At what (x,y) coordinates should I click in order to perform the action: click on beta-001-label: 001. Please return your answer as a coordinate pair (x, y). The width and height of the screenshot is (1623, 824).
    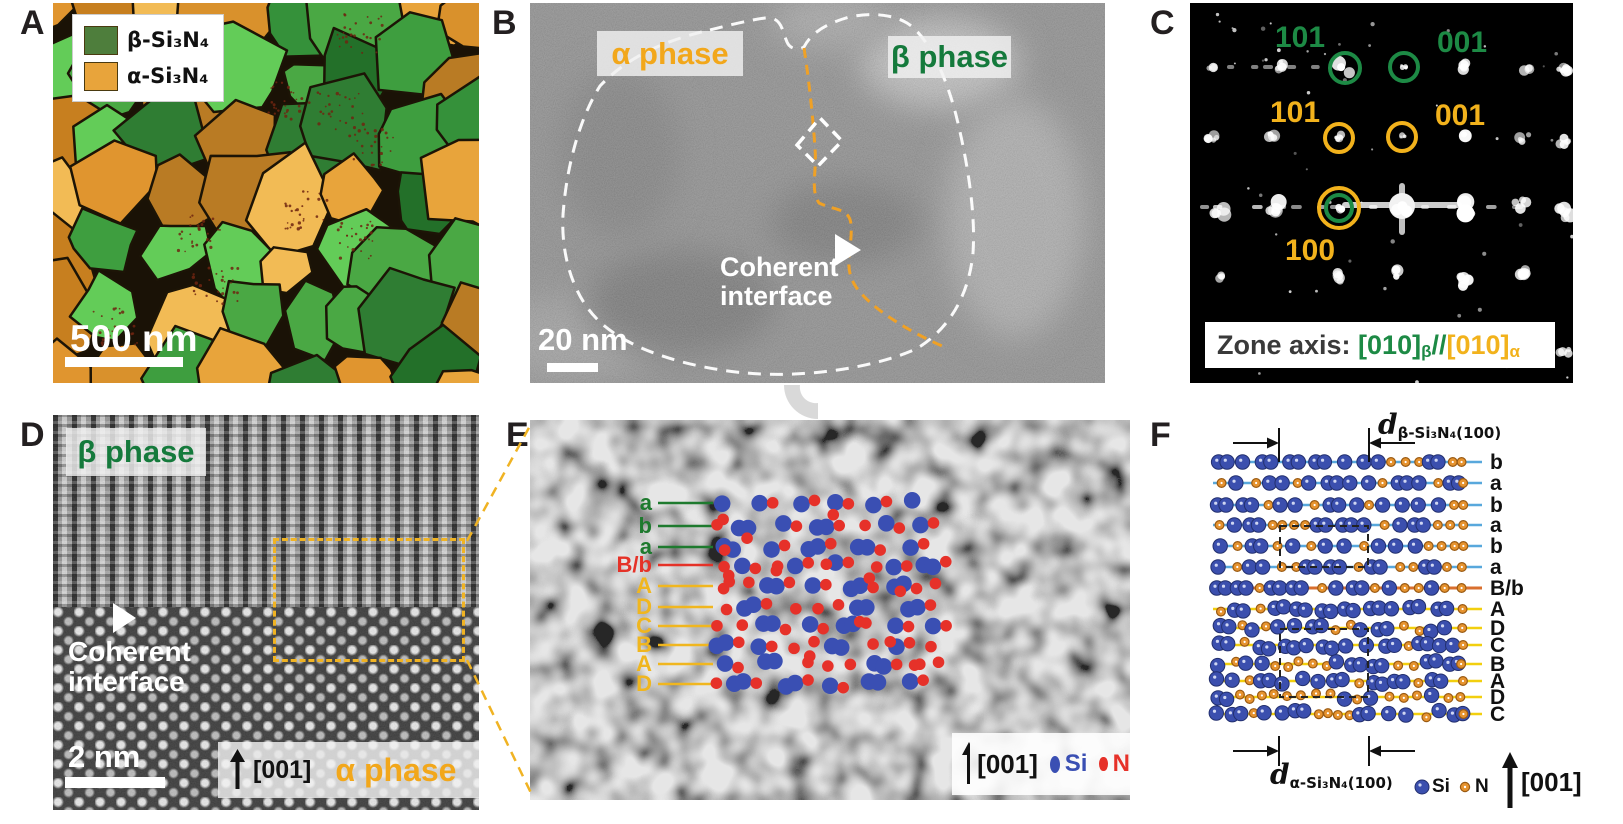
    Looking at the image, I should click on (1462, 42).